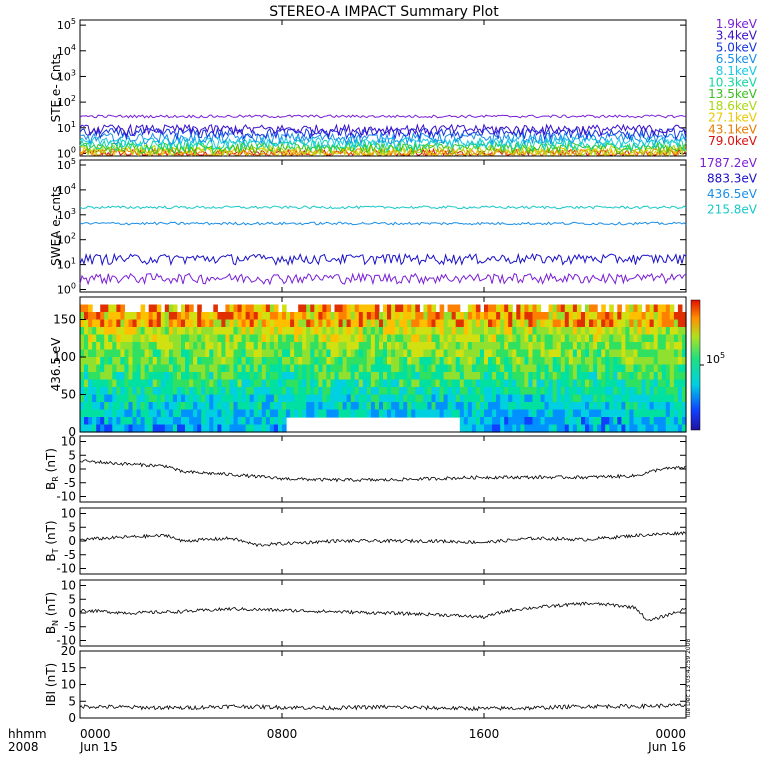  I want to click on series-ste-8.1keV, so click(383, 142).